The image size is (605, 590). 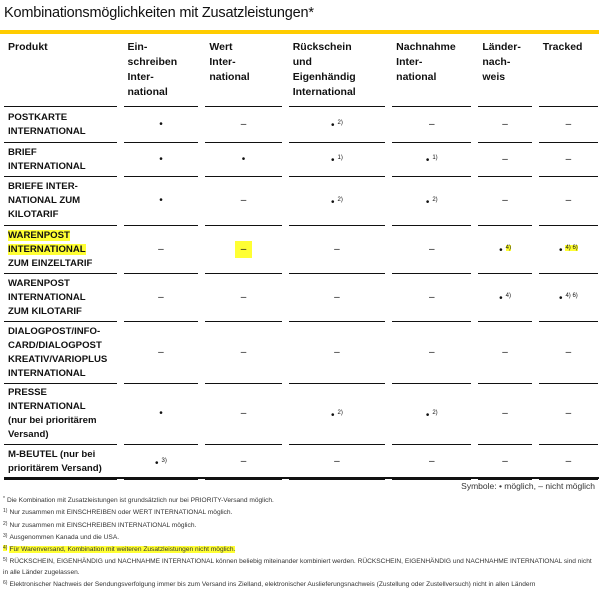 I want to click on footnote-mark: 3), so click(x=5, y=535).